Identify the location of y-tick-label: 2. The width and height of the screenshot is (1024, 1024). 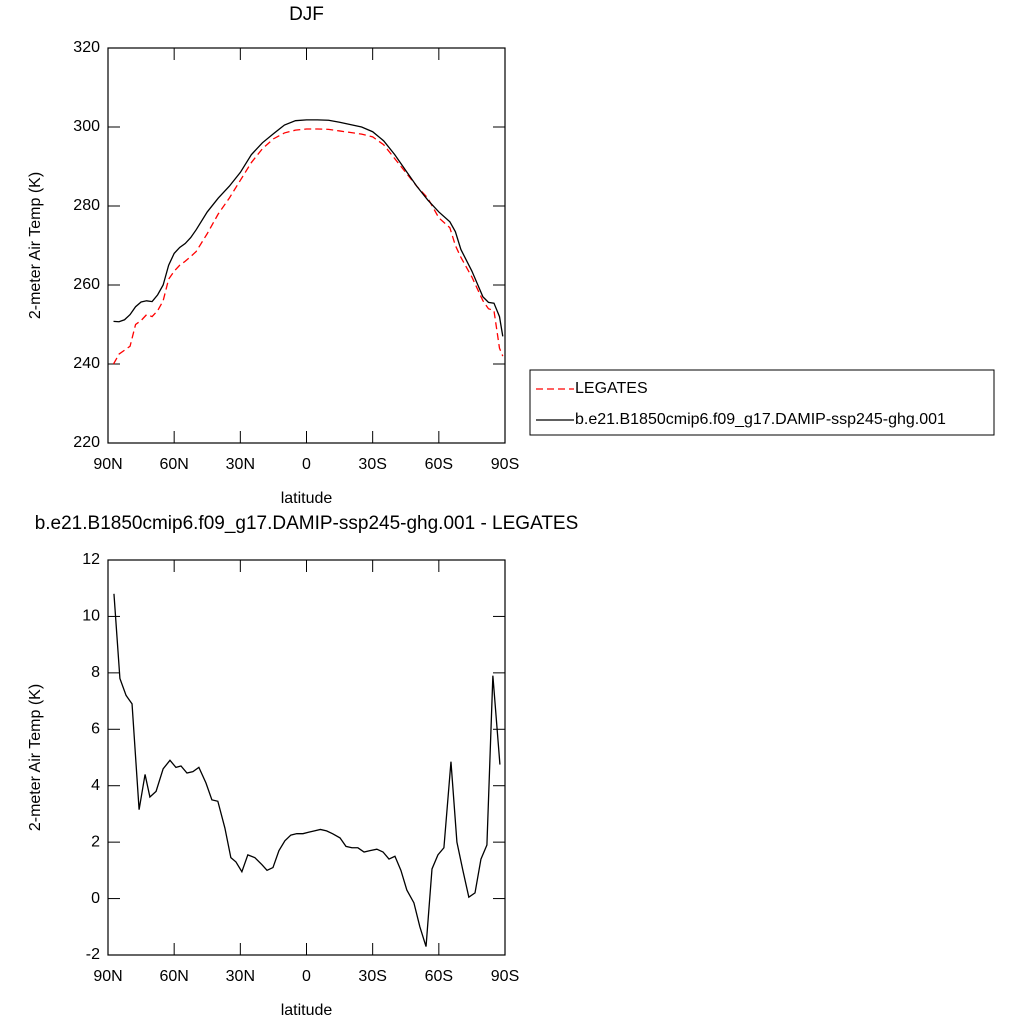
(95, 841).